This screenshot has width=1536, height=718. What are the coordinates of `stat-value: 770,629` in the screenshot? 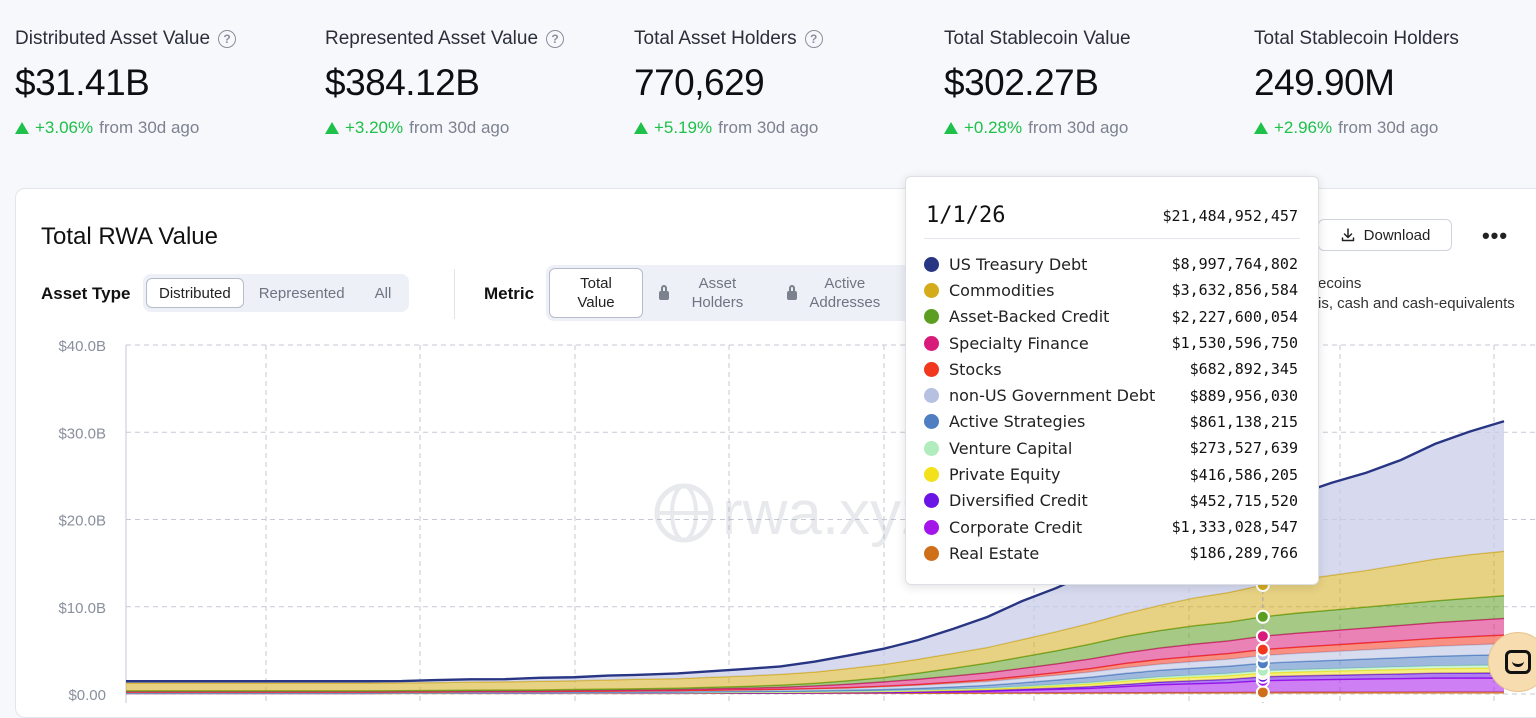 It's located at (699, 82).